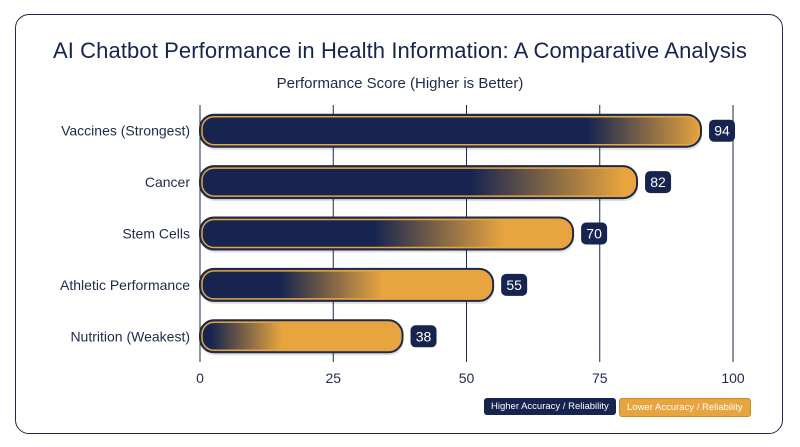  What do you see at coordinates (130, 336) in the screenshot?
I see `y-tick-label: Nutrition (Weakest)` at bounding box center [130, 336].